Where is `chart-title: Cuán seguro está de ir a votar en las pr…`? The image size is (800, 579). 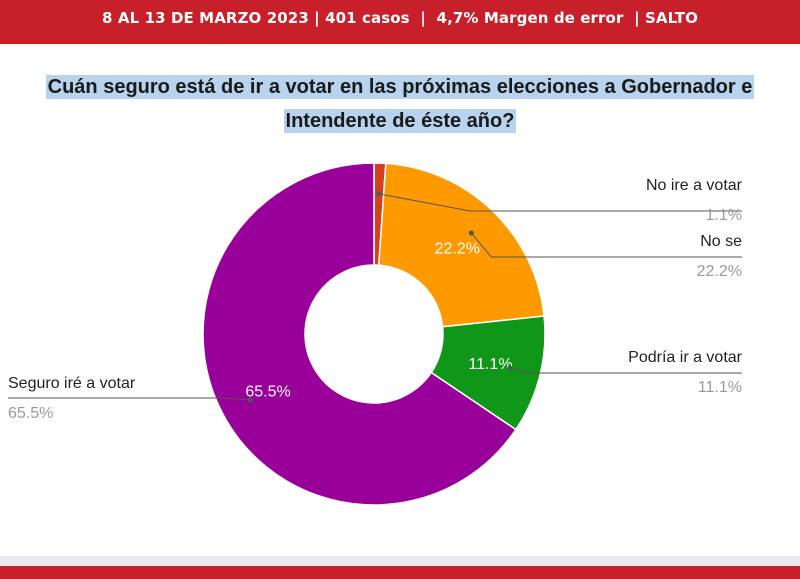
chart-title: Cuán seguro está de ir a votar en las pr… is located at coordinates (400, 104).